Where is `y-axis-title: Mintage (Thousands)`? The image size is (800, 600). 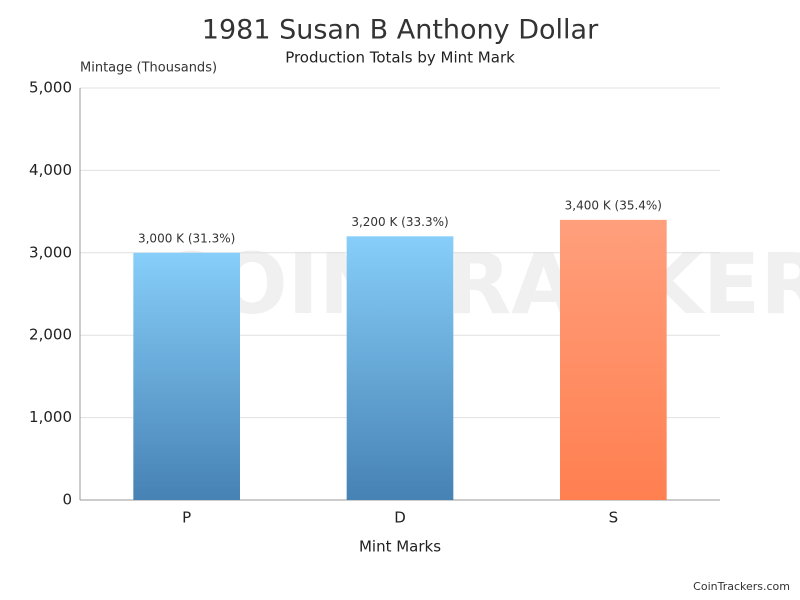 y-axis-title: Mintage (Thousands) is located at coordinates (148, 68).